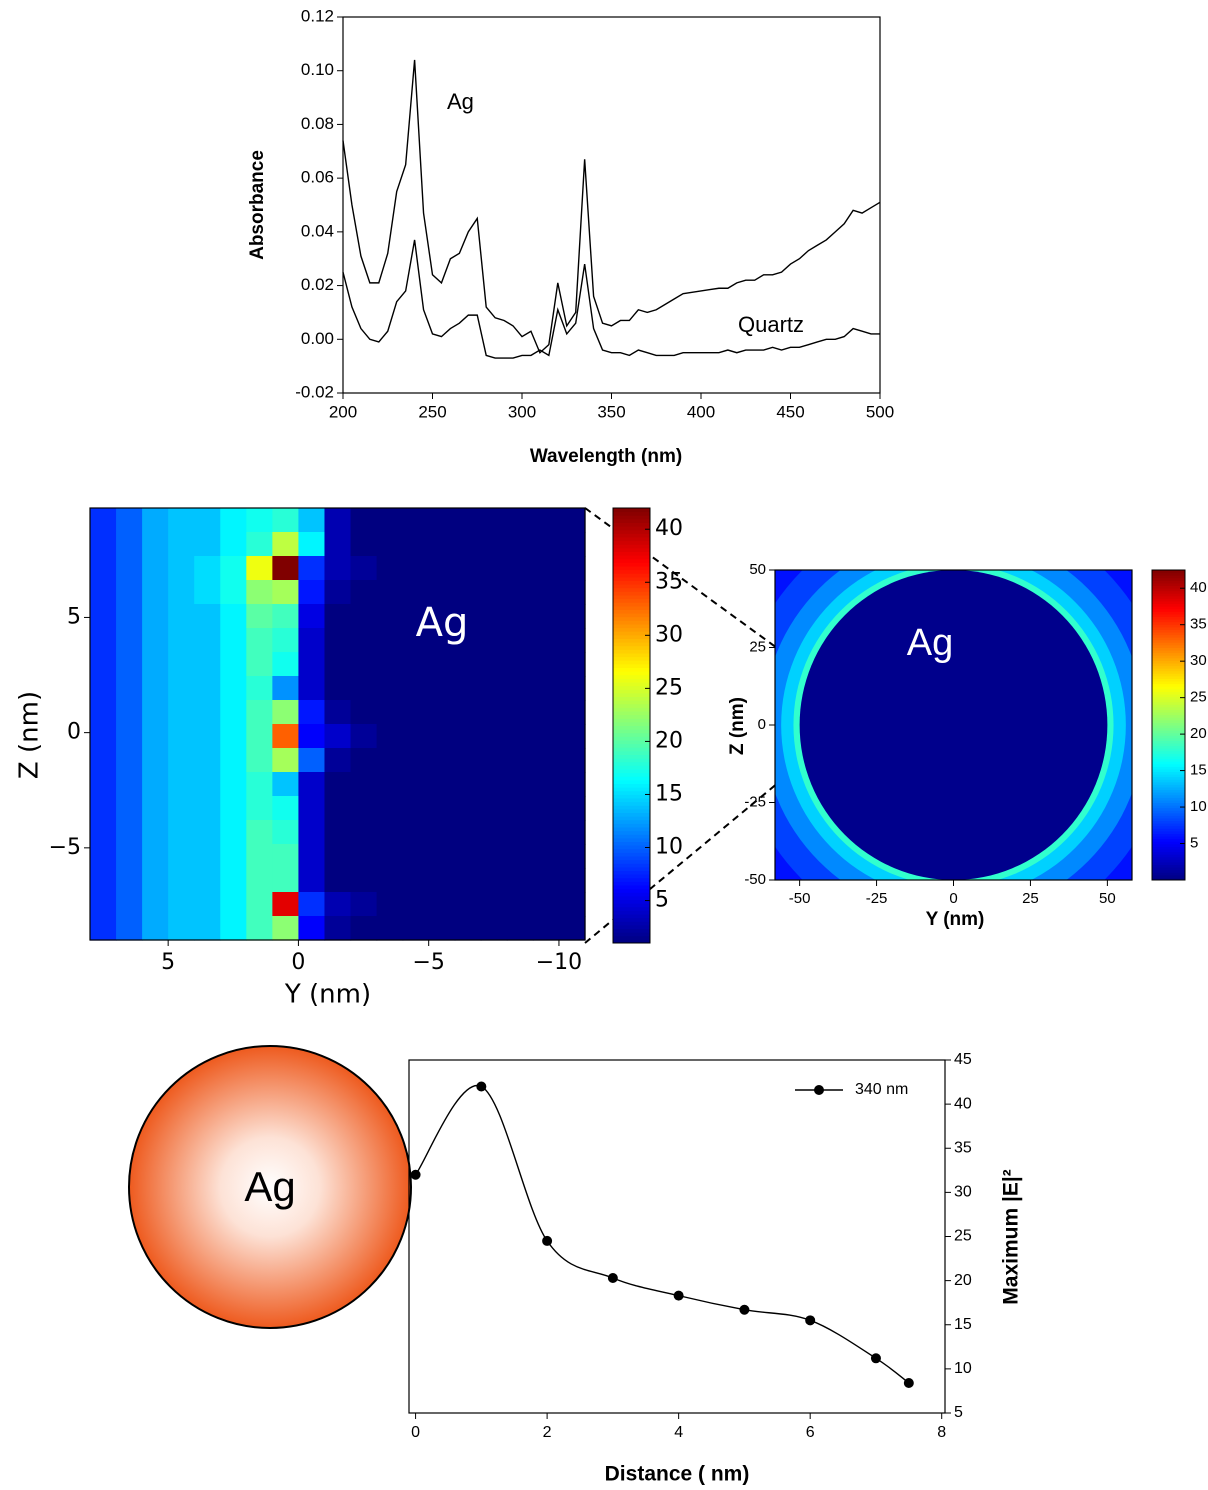 This screenshot has height=1490, width=1208. I want to click on ag-sphere, so click(270, 1187).